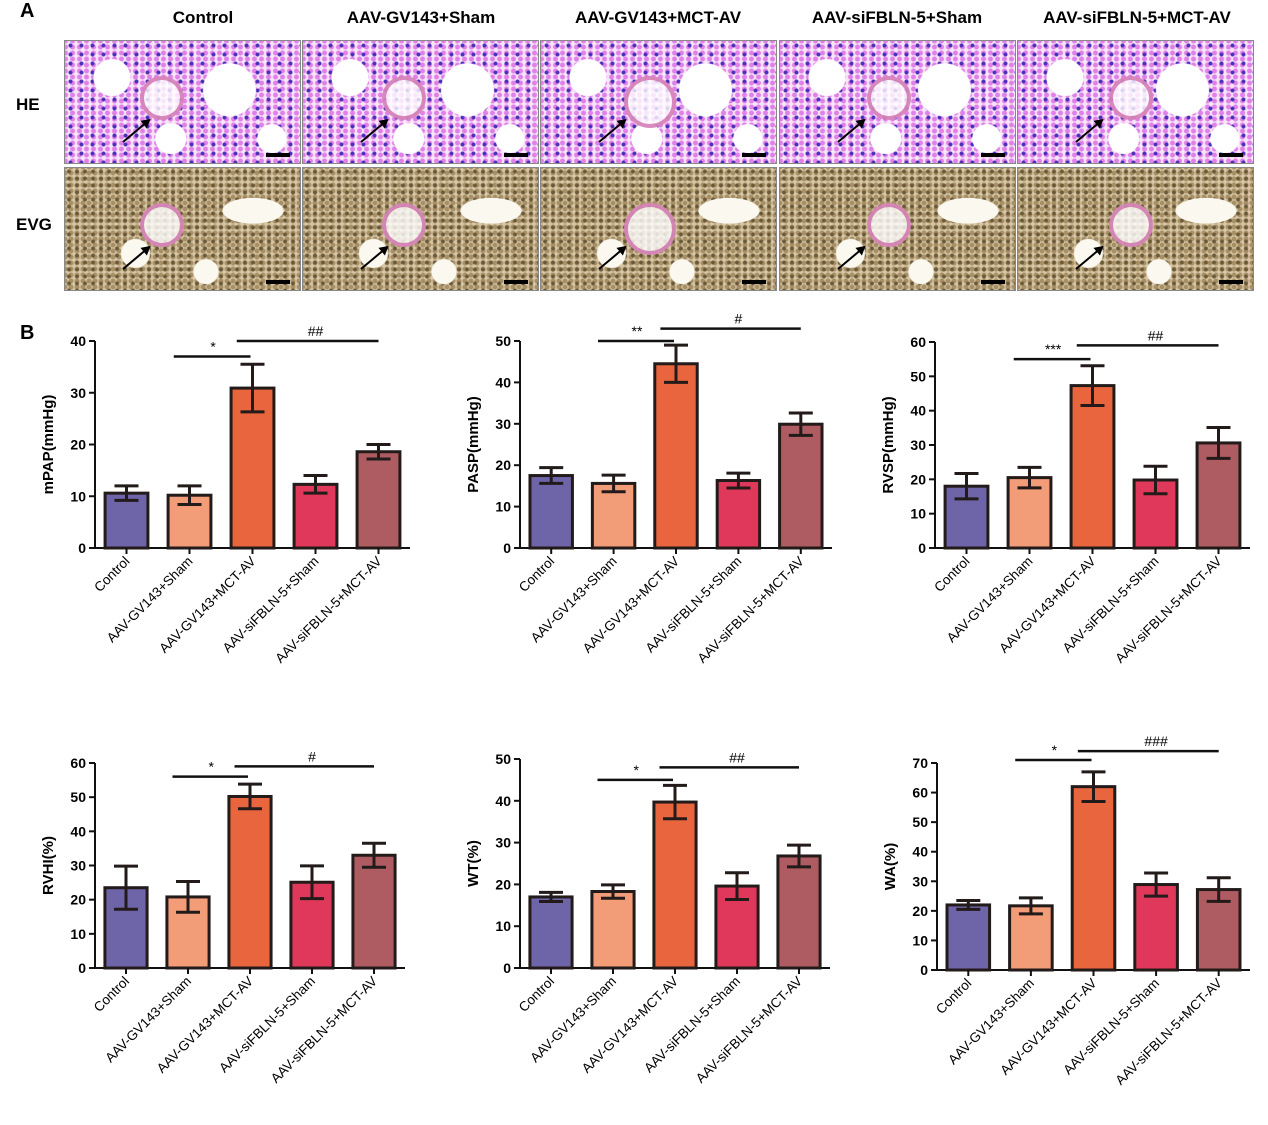  What do you see at coordinates (1053, 349) in the screenshot?
I see `significance-label: ***` at bounding box center [1053, 349].